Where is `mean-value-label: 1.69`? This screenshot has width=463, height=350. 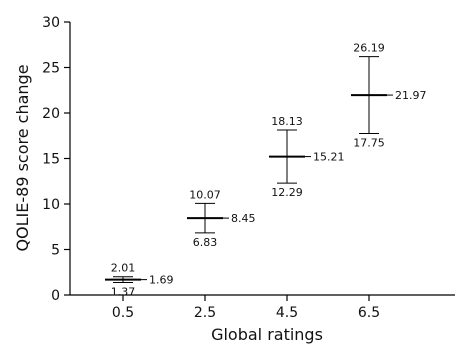
mean-value-label: 1.69 is located at coordinates (161, 280).